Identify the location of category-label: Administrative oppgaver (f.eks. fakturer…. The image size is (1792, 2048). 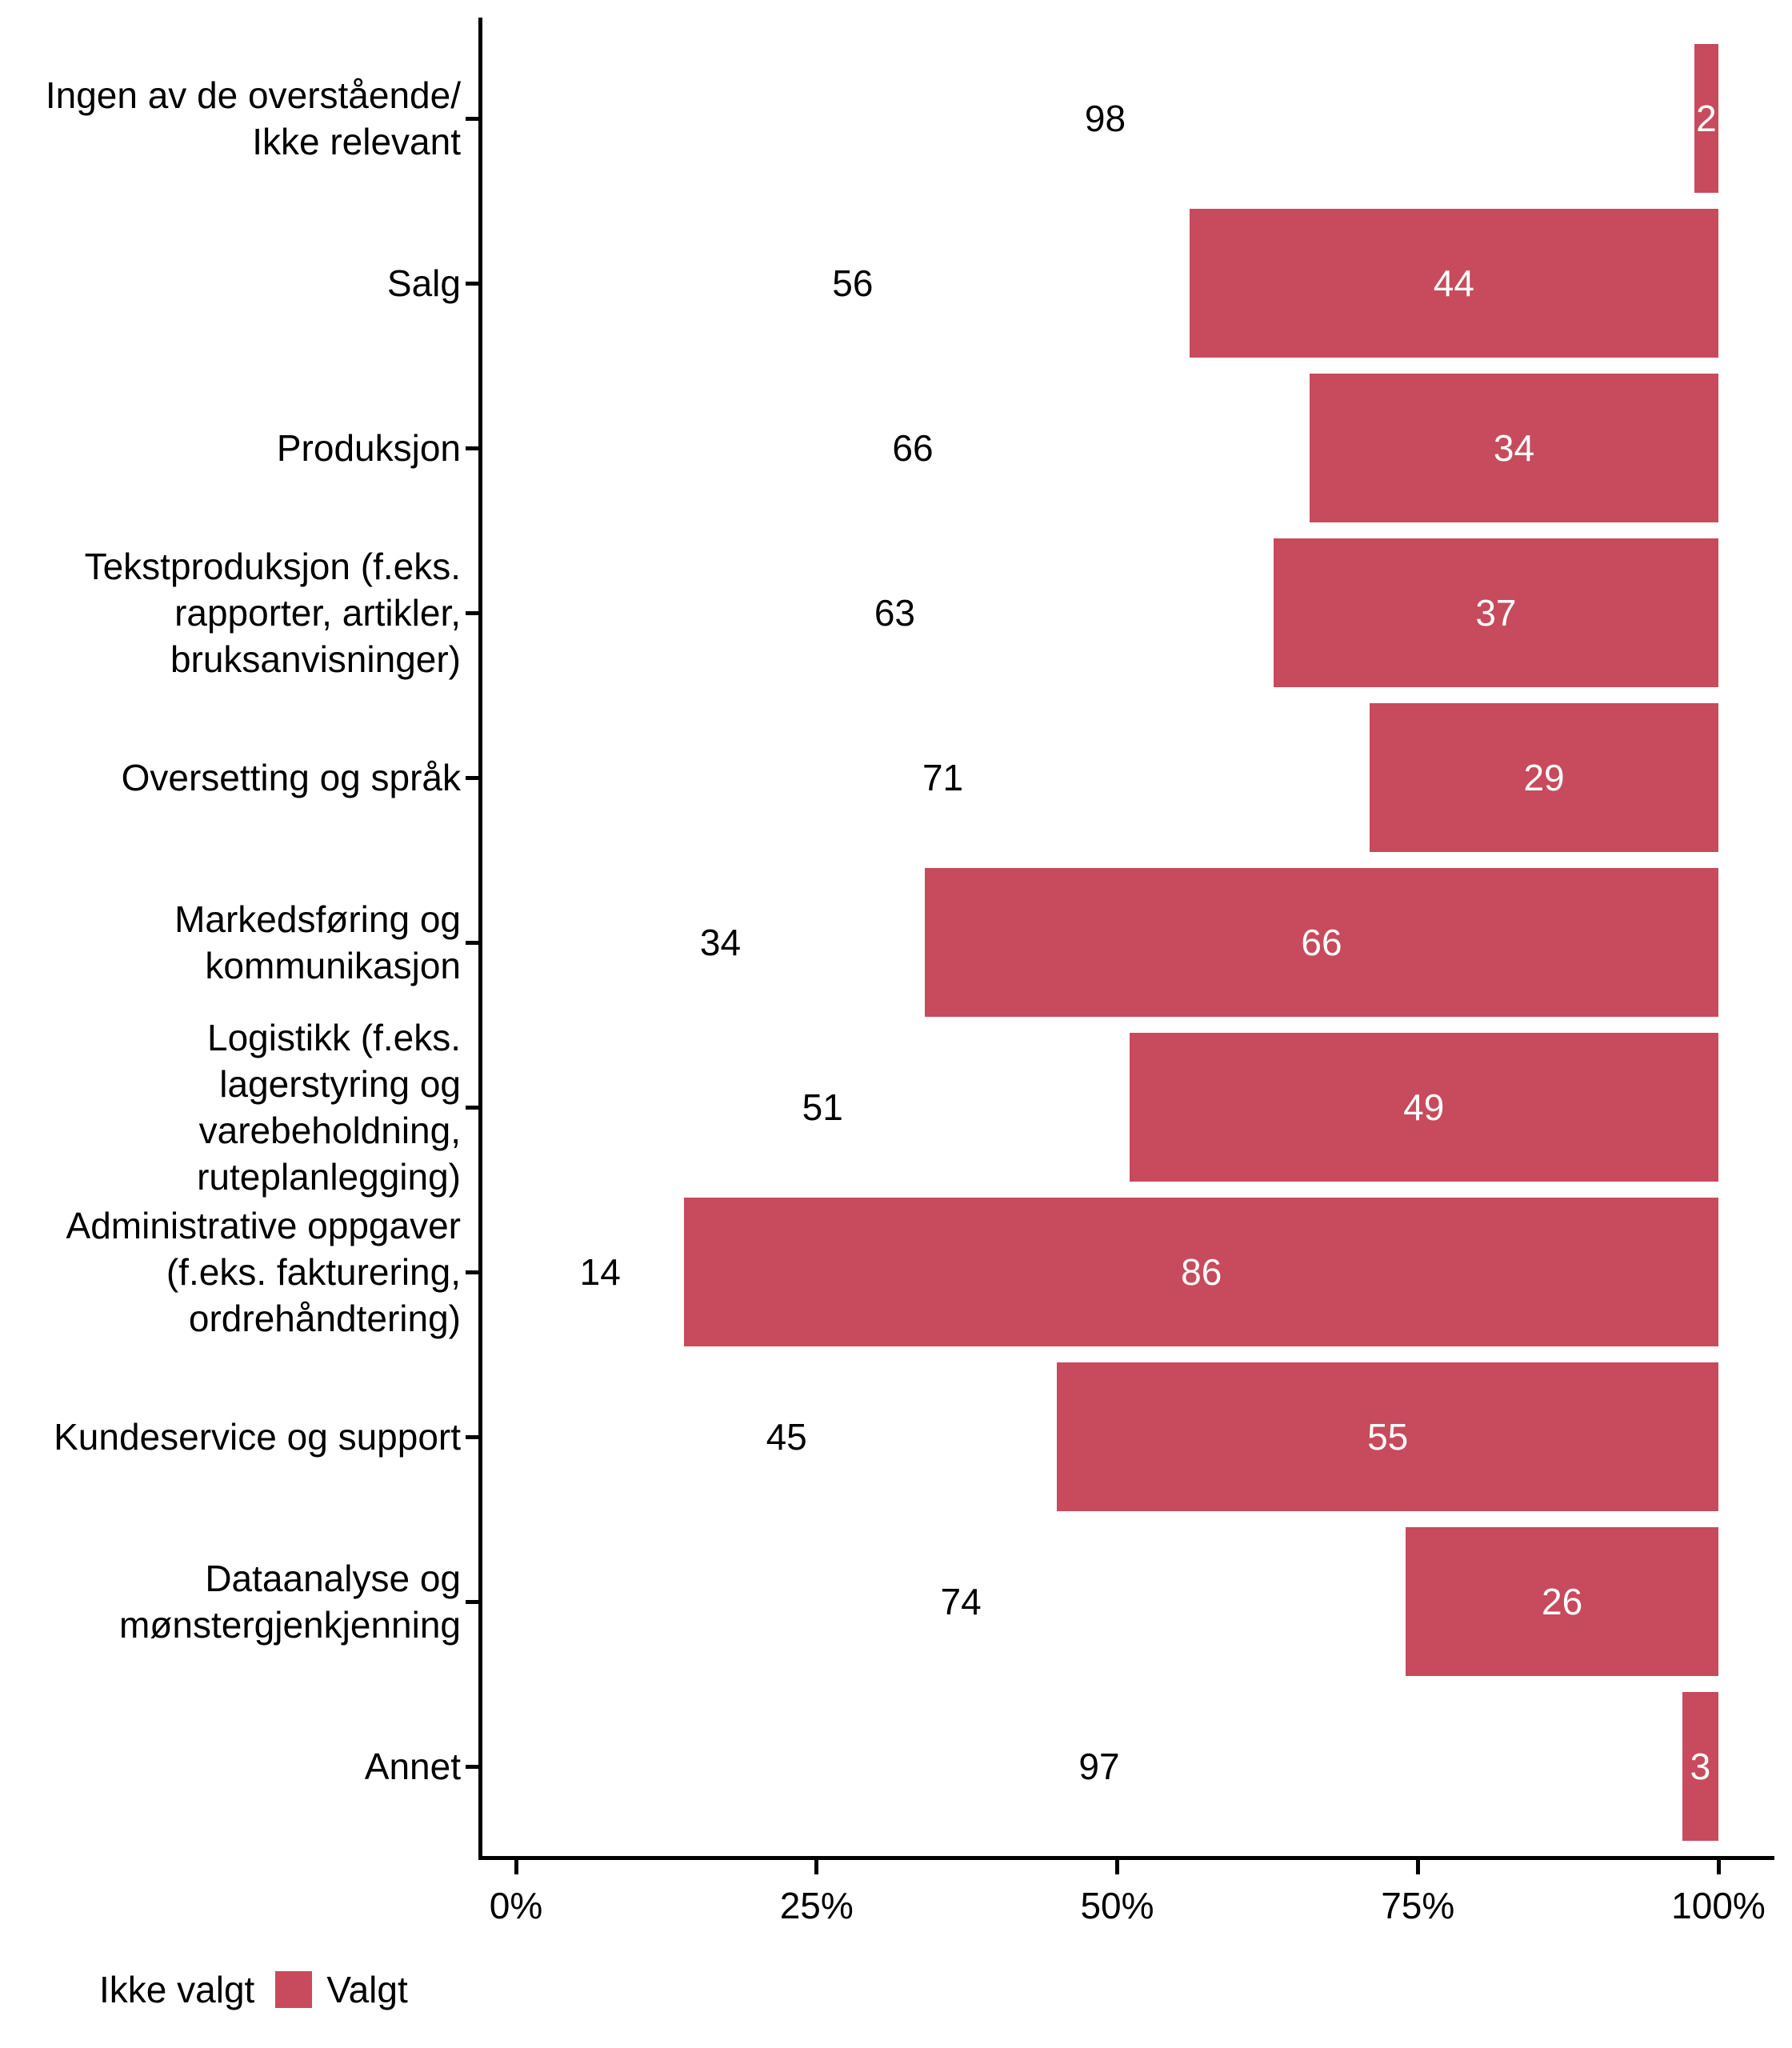
(263, 1272).